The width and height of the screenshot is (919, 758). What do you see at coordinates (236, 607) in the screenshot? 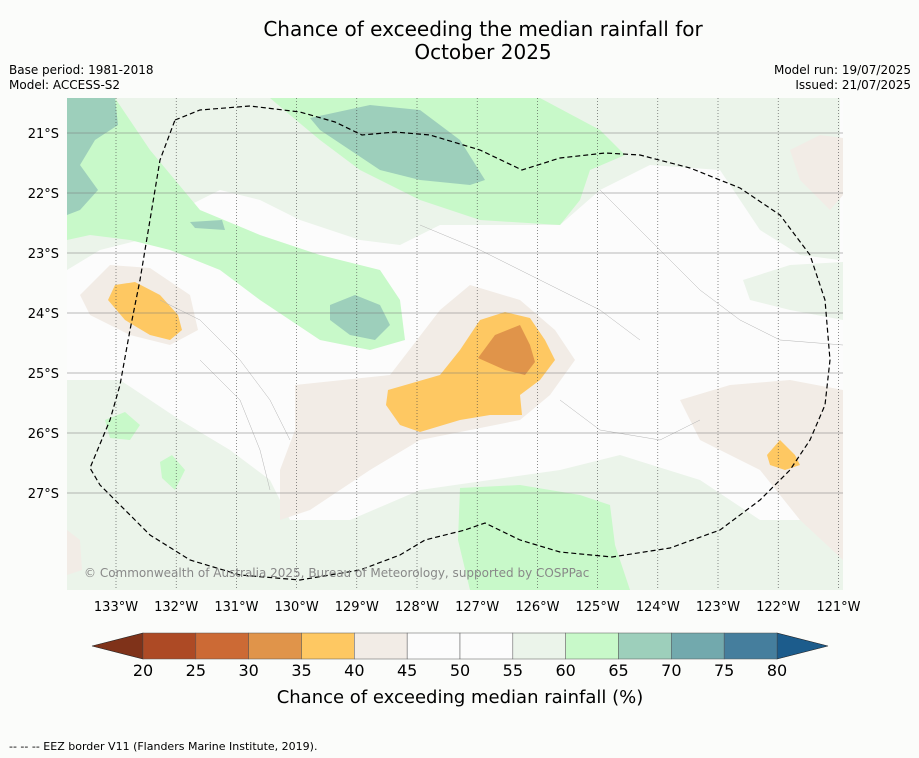
I see `x-tick-label: 131°W` at bounding box center [236, 607].